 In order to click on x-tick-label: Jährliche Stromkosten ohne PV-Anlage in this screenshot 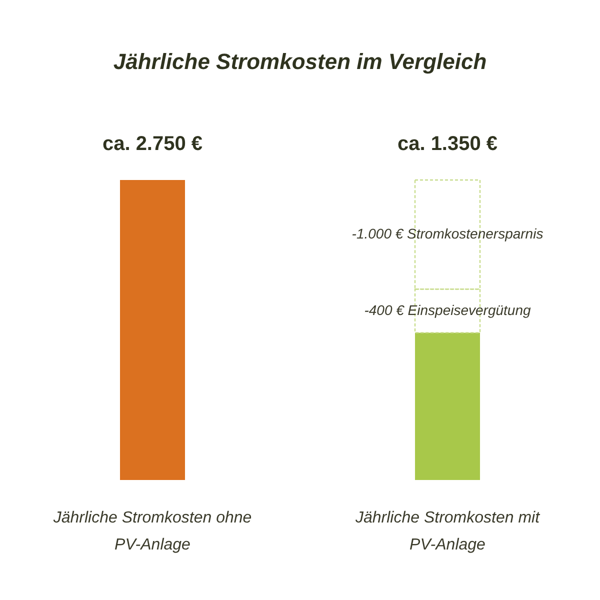, I will do `click(152, 532)`.